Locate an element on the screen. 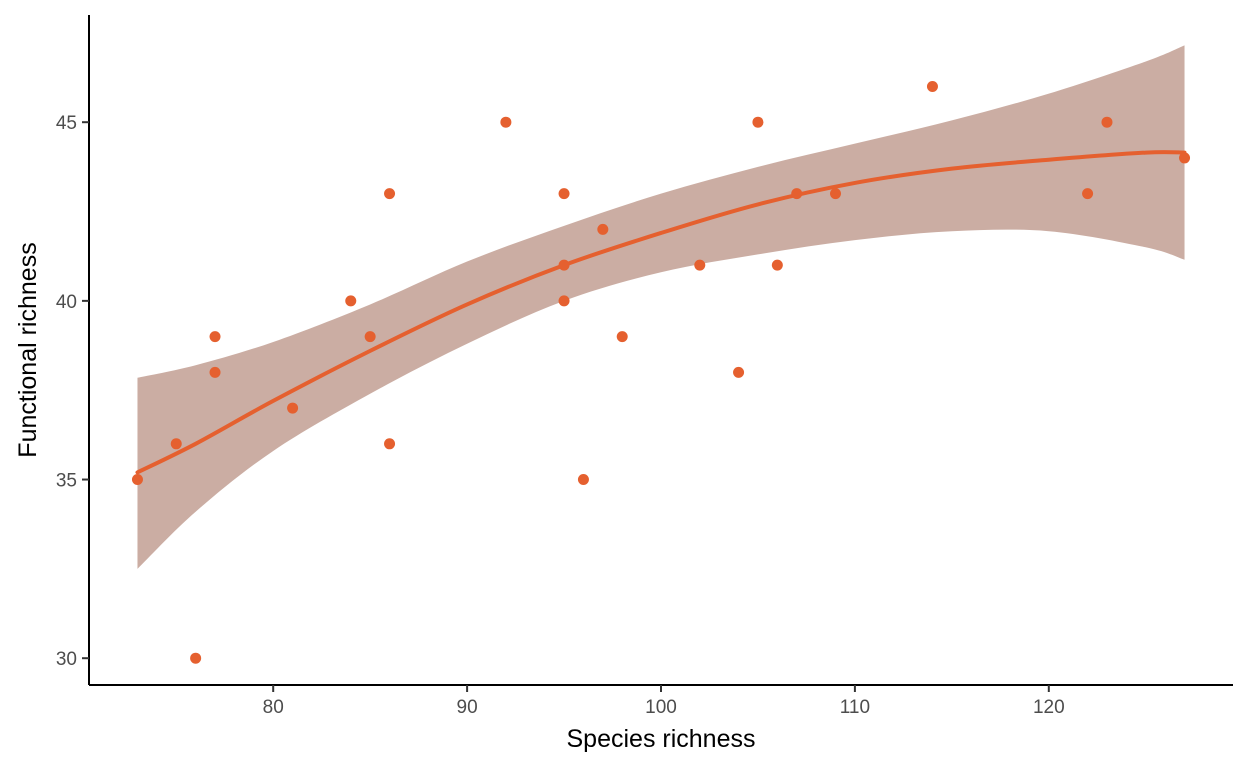 Image resolution: width=1248 pixels, height=768 pixels. y-tick-label: 45 is located at coordinates (66, 123).